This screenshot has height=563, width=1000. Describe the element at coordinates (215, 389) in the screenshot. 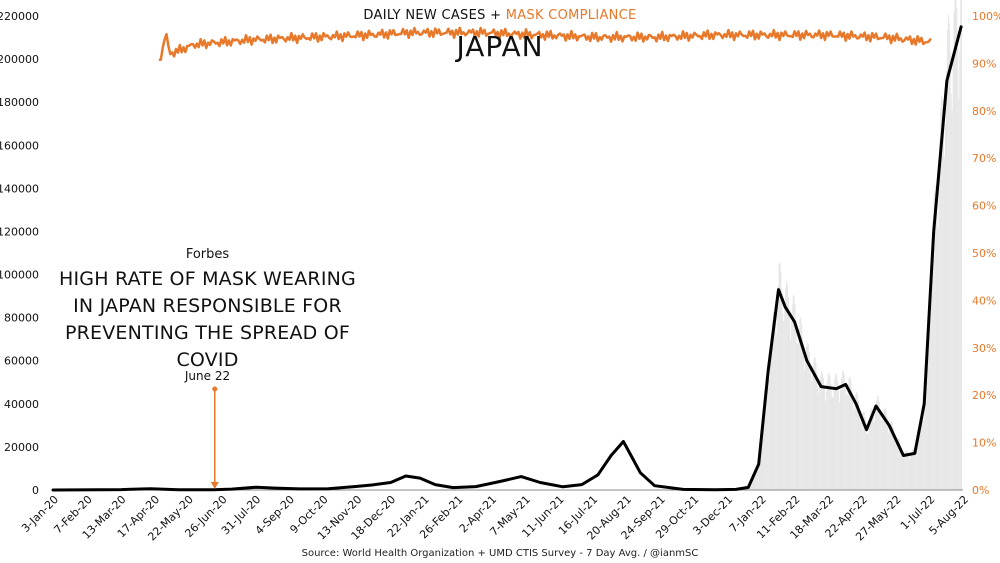

I see `annotation-arrow-dot` at that location.